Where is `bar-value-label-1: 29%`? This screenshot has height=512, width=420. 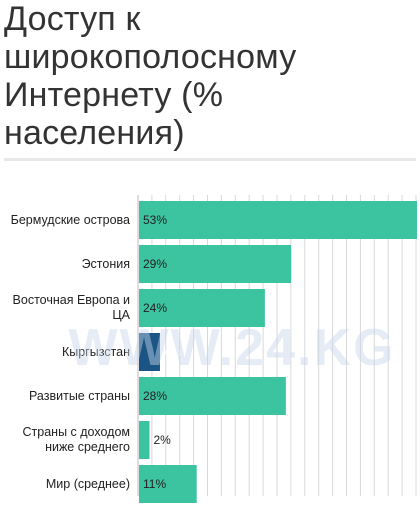 bar-value-label-1: 29% is located at coordinates (155, 264).